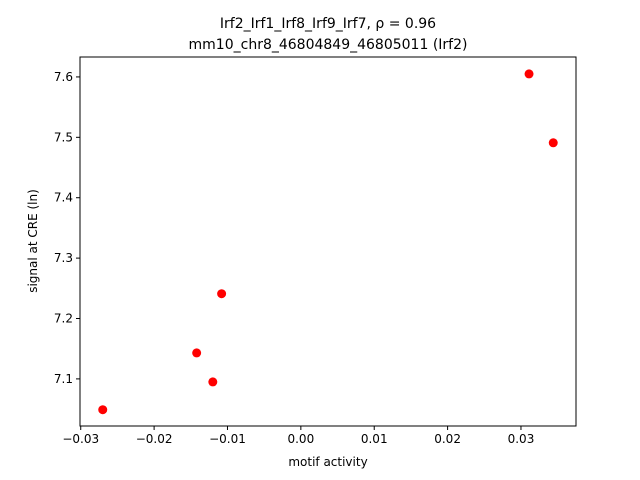 The width and height of the screenshot is (640, 480). Describe the element at coordinates (327, 462) in the screenshot. I see `x-axis-label: motif activity` at that location.